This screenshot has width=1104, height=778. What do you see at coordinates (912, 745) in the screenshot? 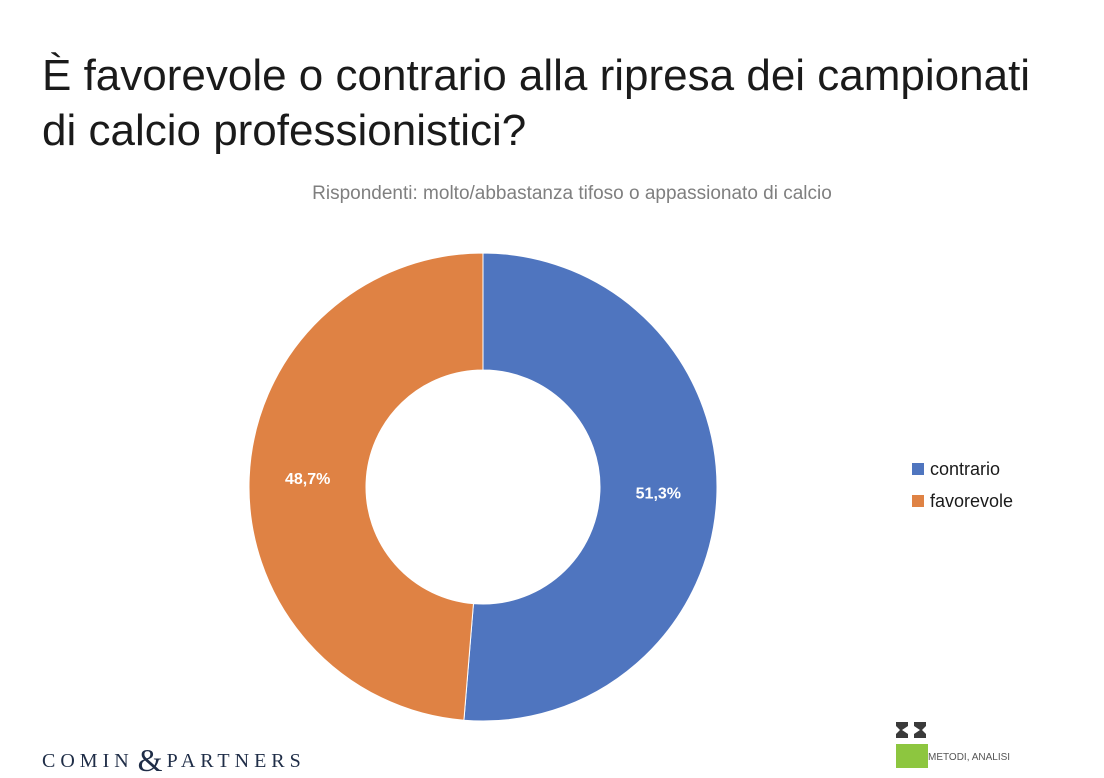
I see `izi-logo-icon` at bounding box center [912, 745].